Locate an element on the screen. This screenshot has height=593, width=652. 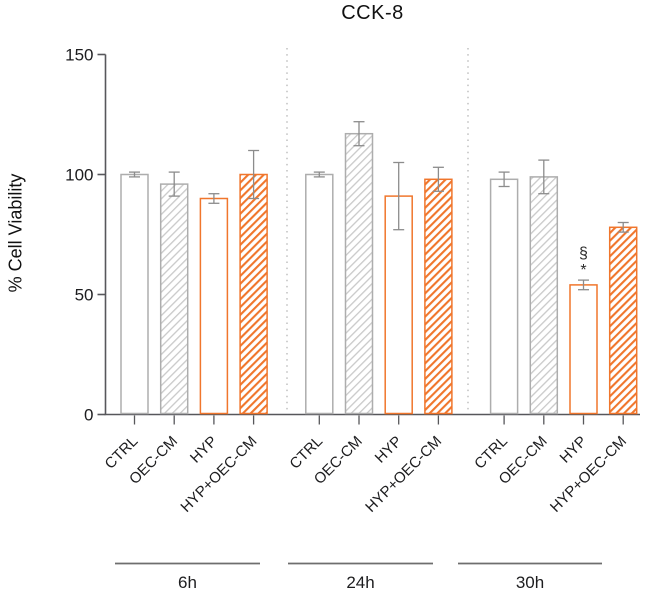
bar-24h-CTRL is located at coordinates (319, 294).